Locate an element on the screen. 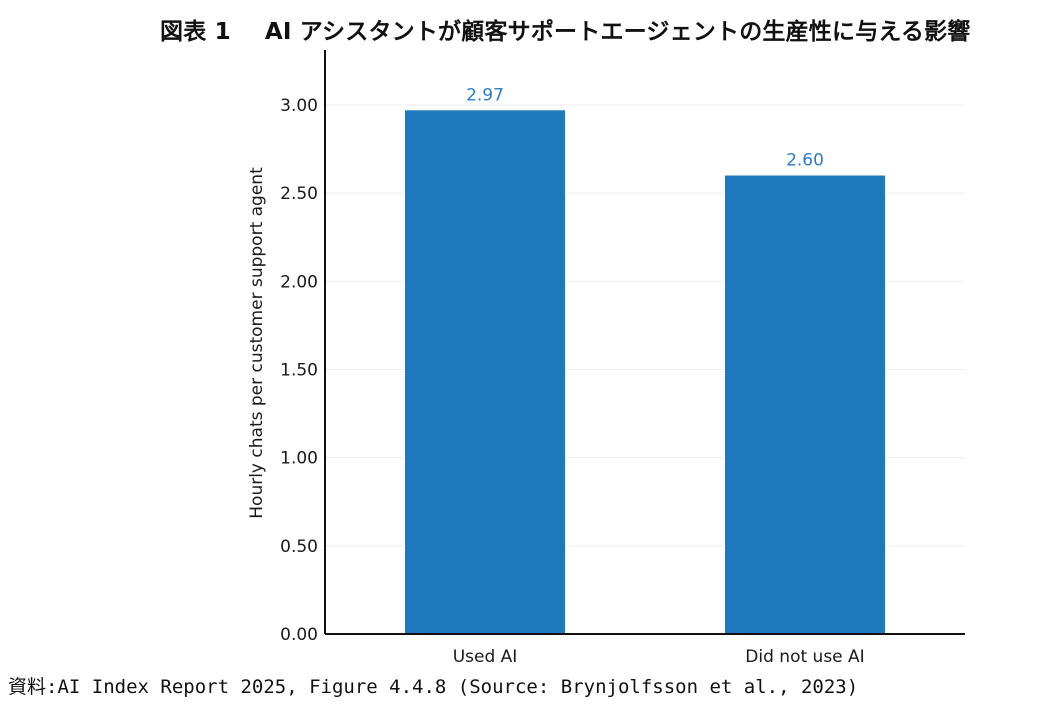 The width and height of the screenshot is (1055, 709). data-label: 2.60 is located at coordinates (805, 161).